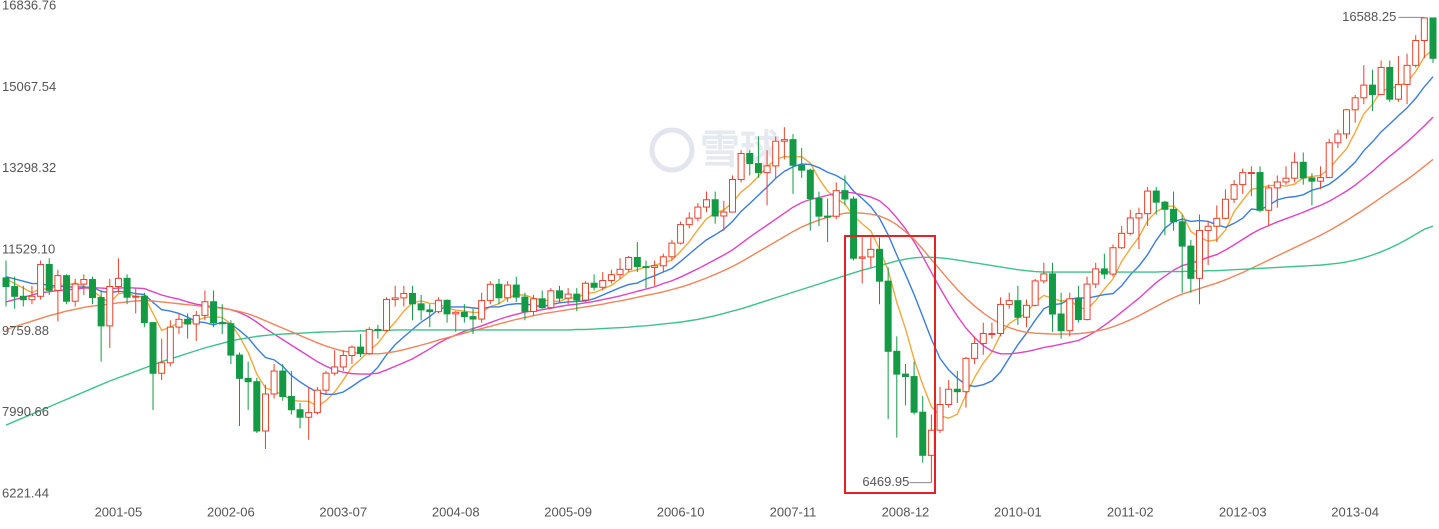 This screenshot has width=1439, height=529. What do you see at coordinates (1369, 16) in the screenshot?
I see `max-label: 16588.25` at bounding box center [1369, 16].